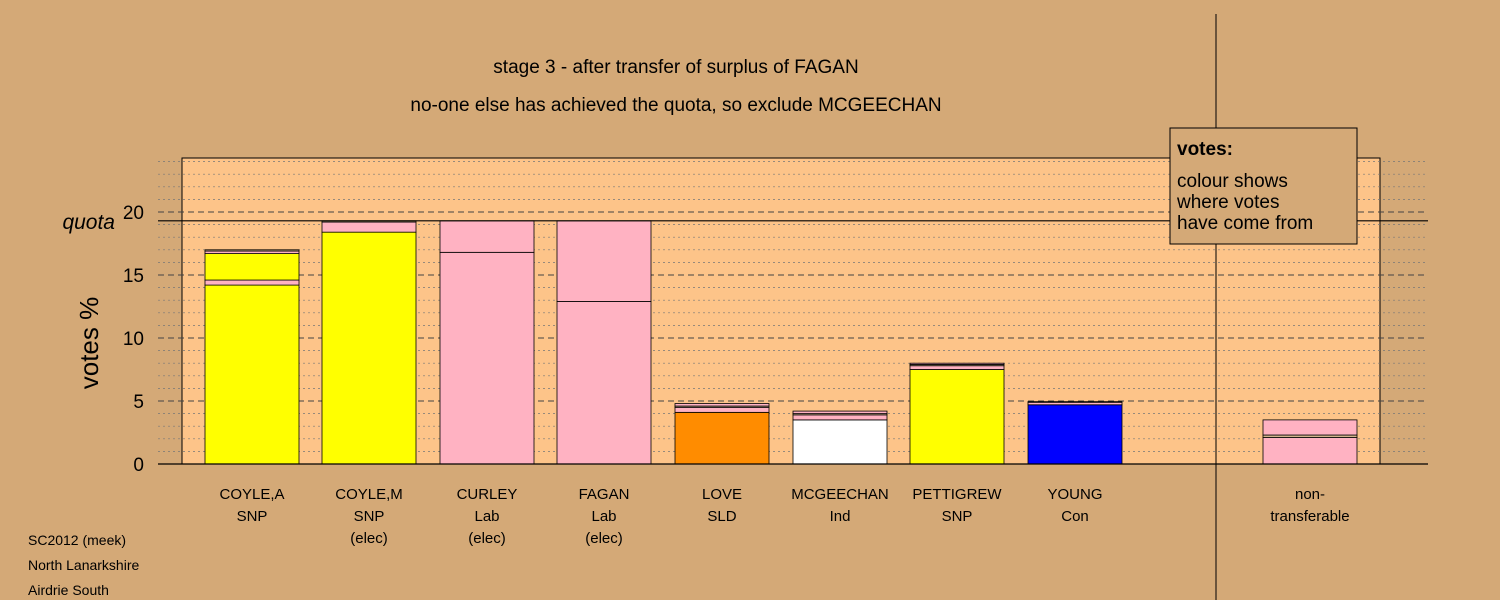 The image size is (1500, 600). I want to click on non-transferable-label: transferable, so click(1309, 516).